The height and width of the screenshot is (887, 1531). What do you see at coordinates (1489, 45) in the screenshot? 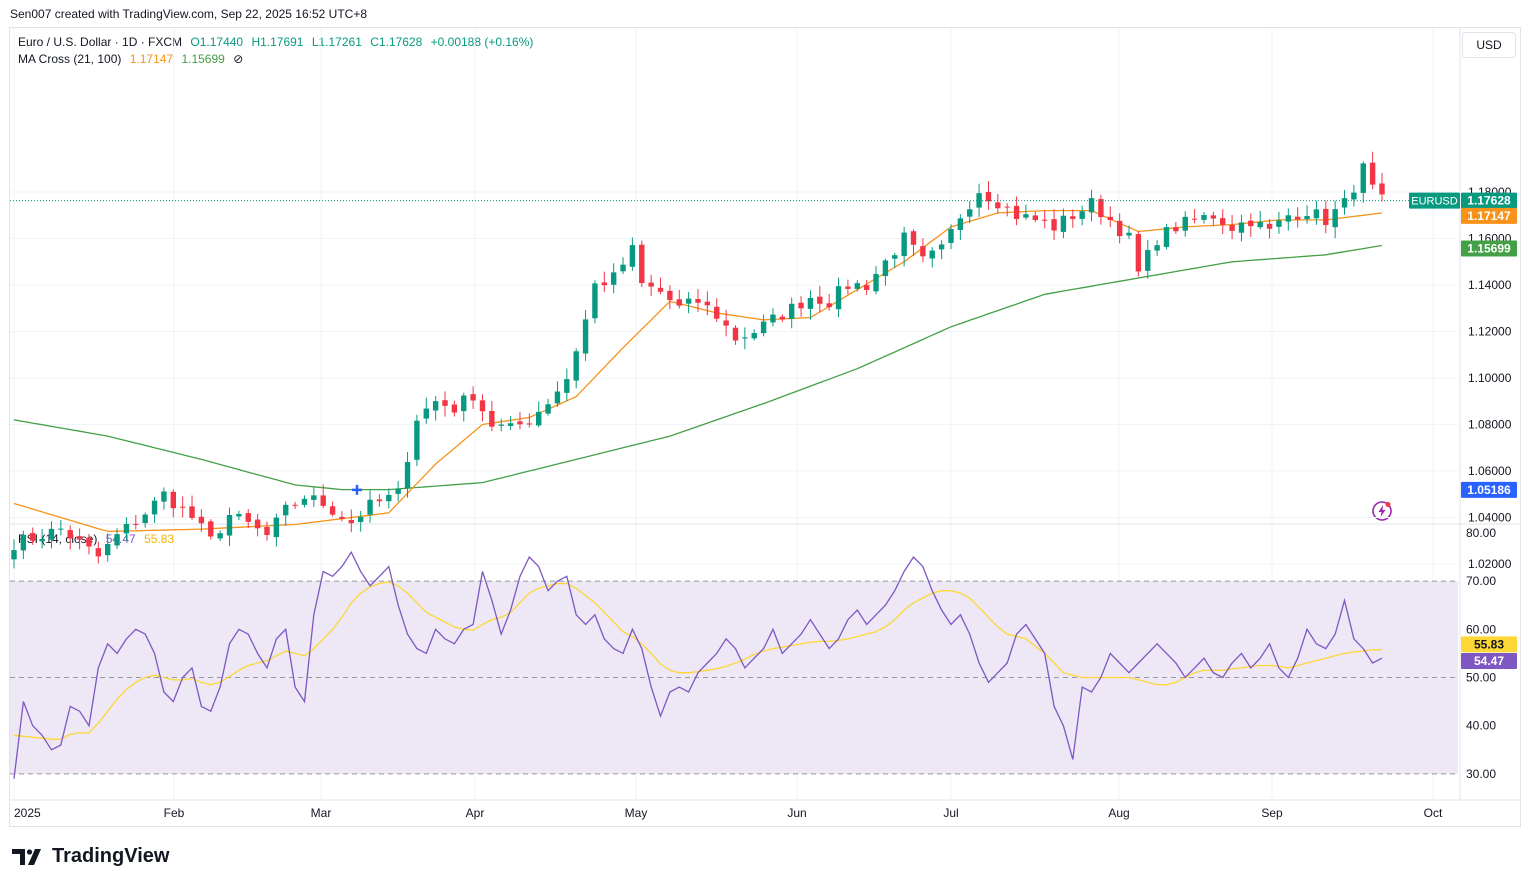
I see `currency-button: USD` at bounding box center [1489, 45].